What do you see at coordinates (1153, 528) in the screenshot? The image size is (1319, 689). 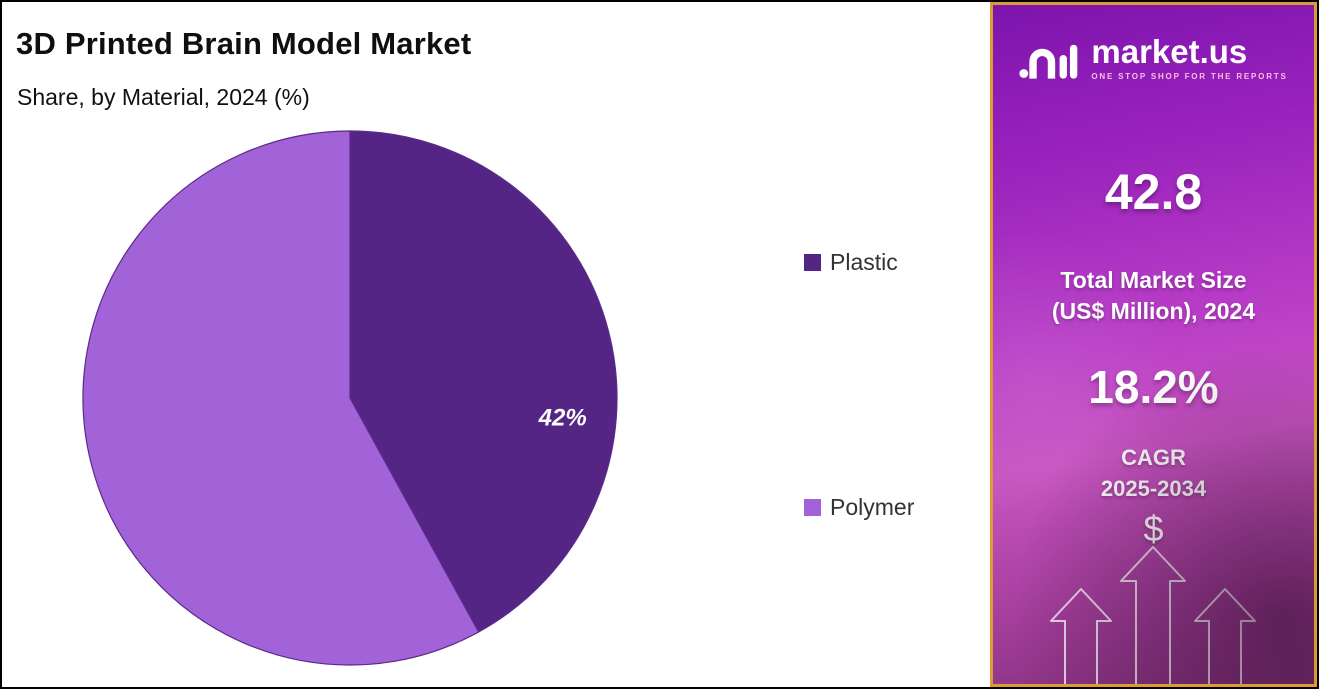 I see `dollar-icon: $` at bounding box center [1153, 528].